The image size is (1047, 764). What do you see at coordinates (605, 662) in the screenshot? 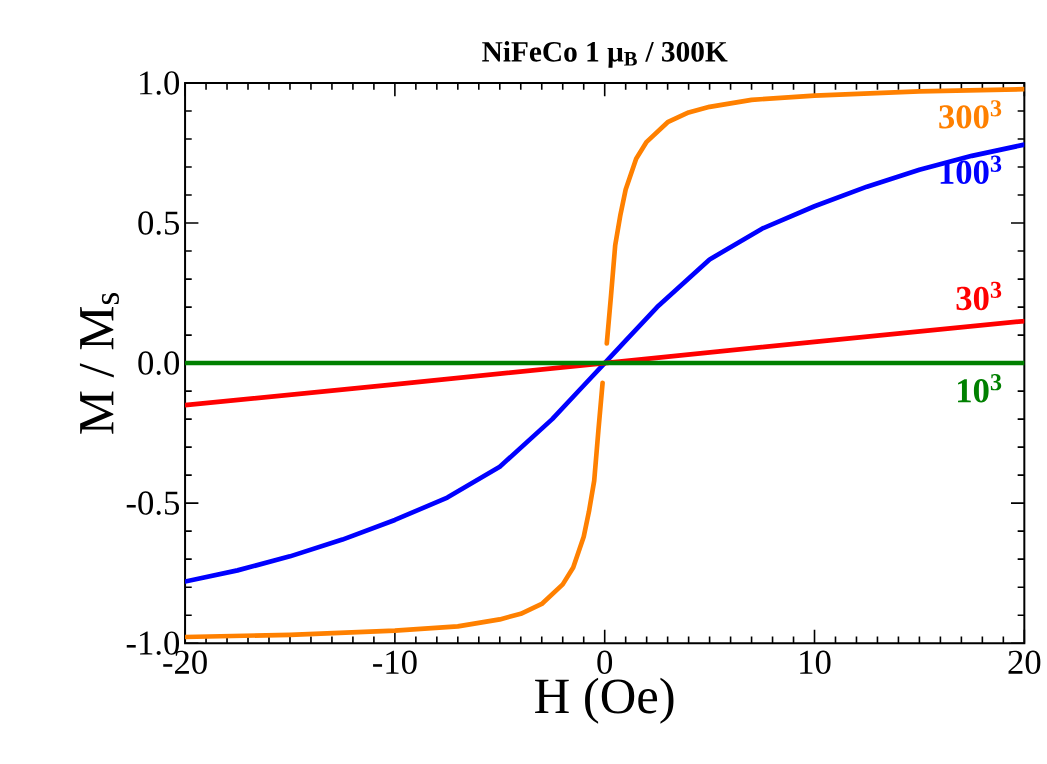
I see `x-tick-label: 0` at bounding box center [605, 662].